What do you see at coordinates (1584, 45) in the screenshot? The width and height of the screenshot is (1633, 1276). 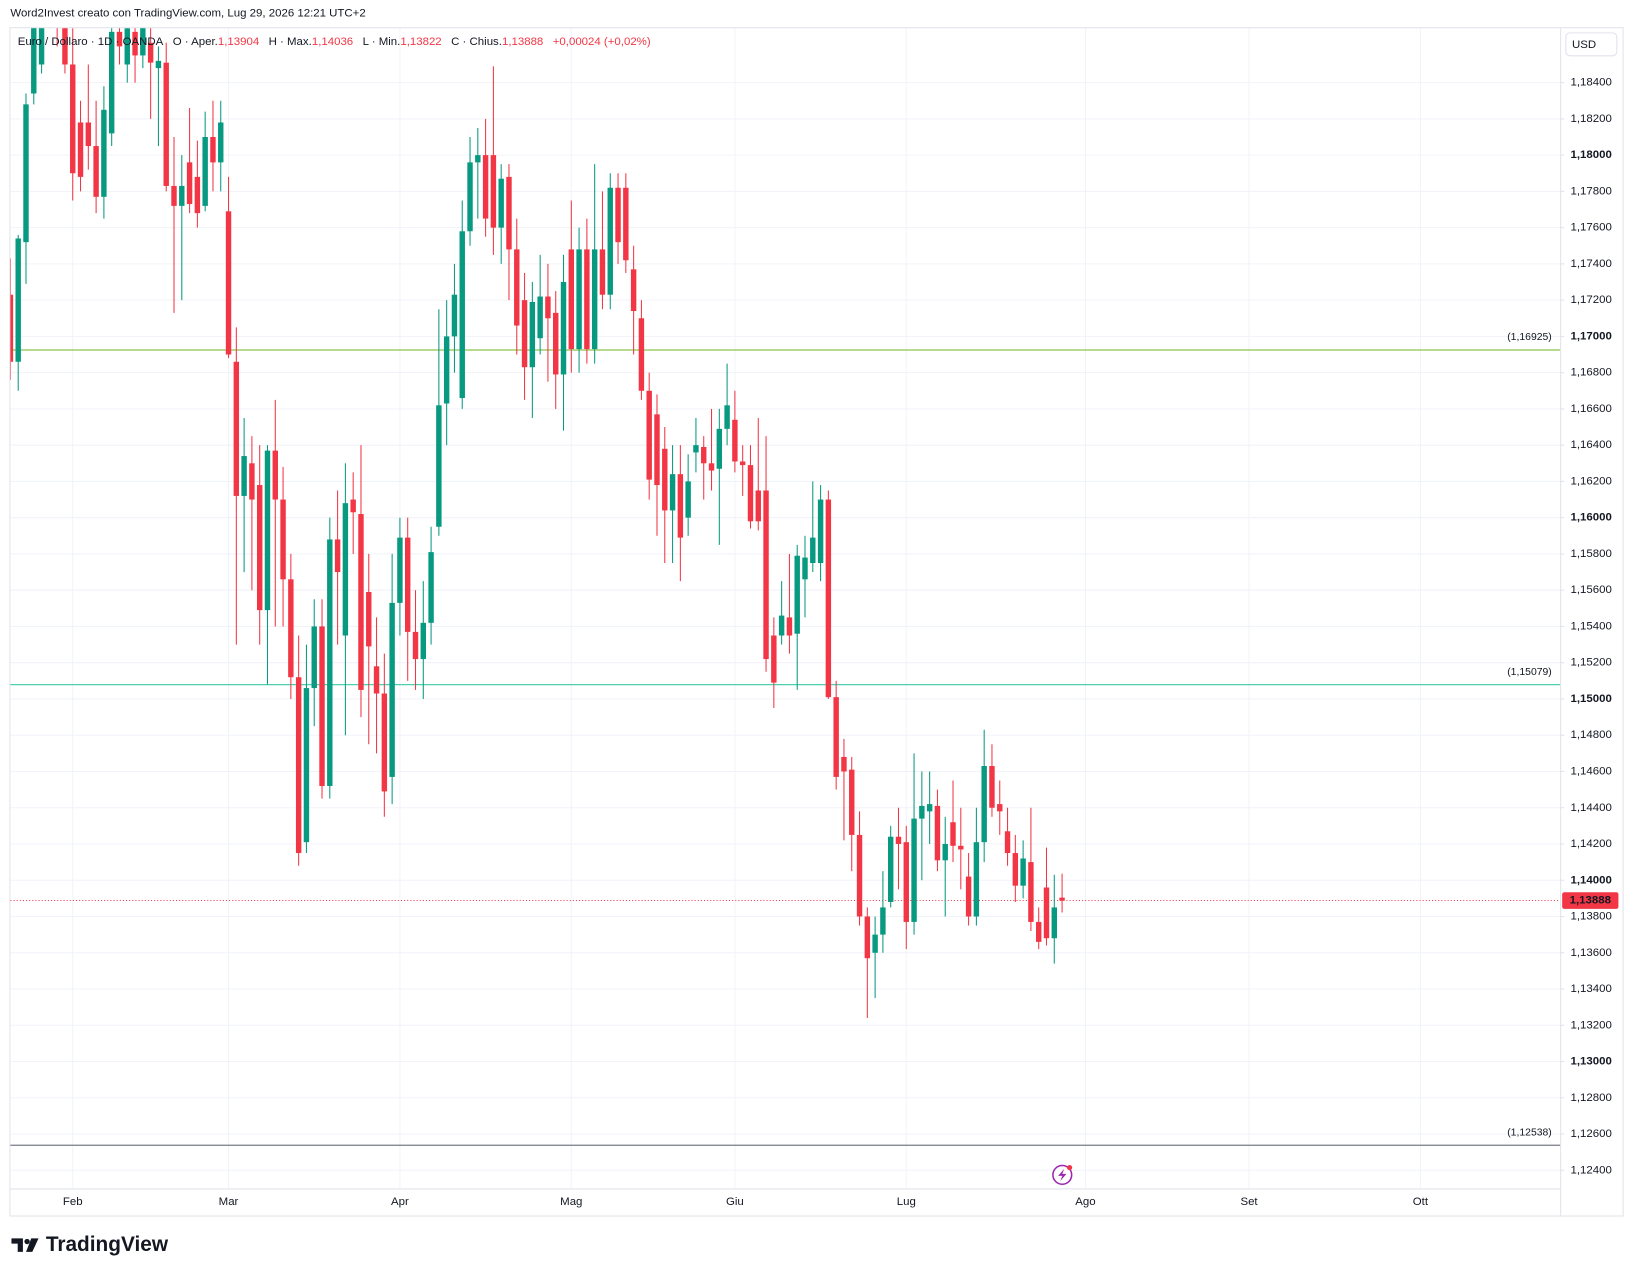 I see `currency: USD` at bounding box center [1584, 45].